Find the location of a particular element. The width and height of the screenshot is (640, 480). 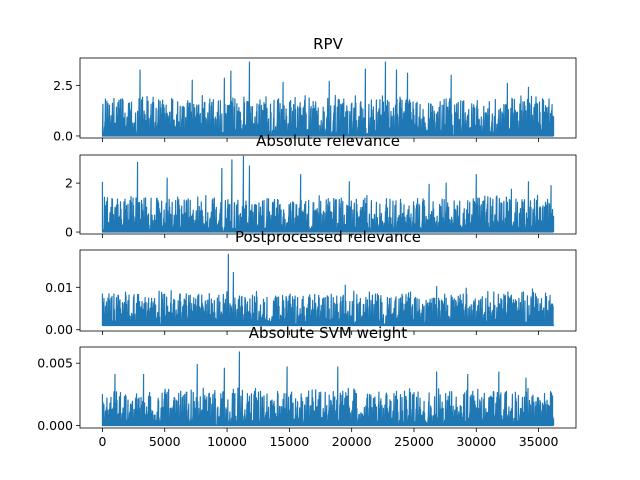

absolute-relevance-line is located at coordinates (328, 194).